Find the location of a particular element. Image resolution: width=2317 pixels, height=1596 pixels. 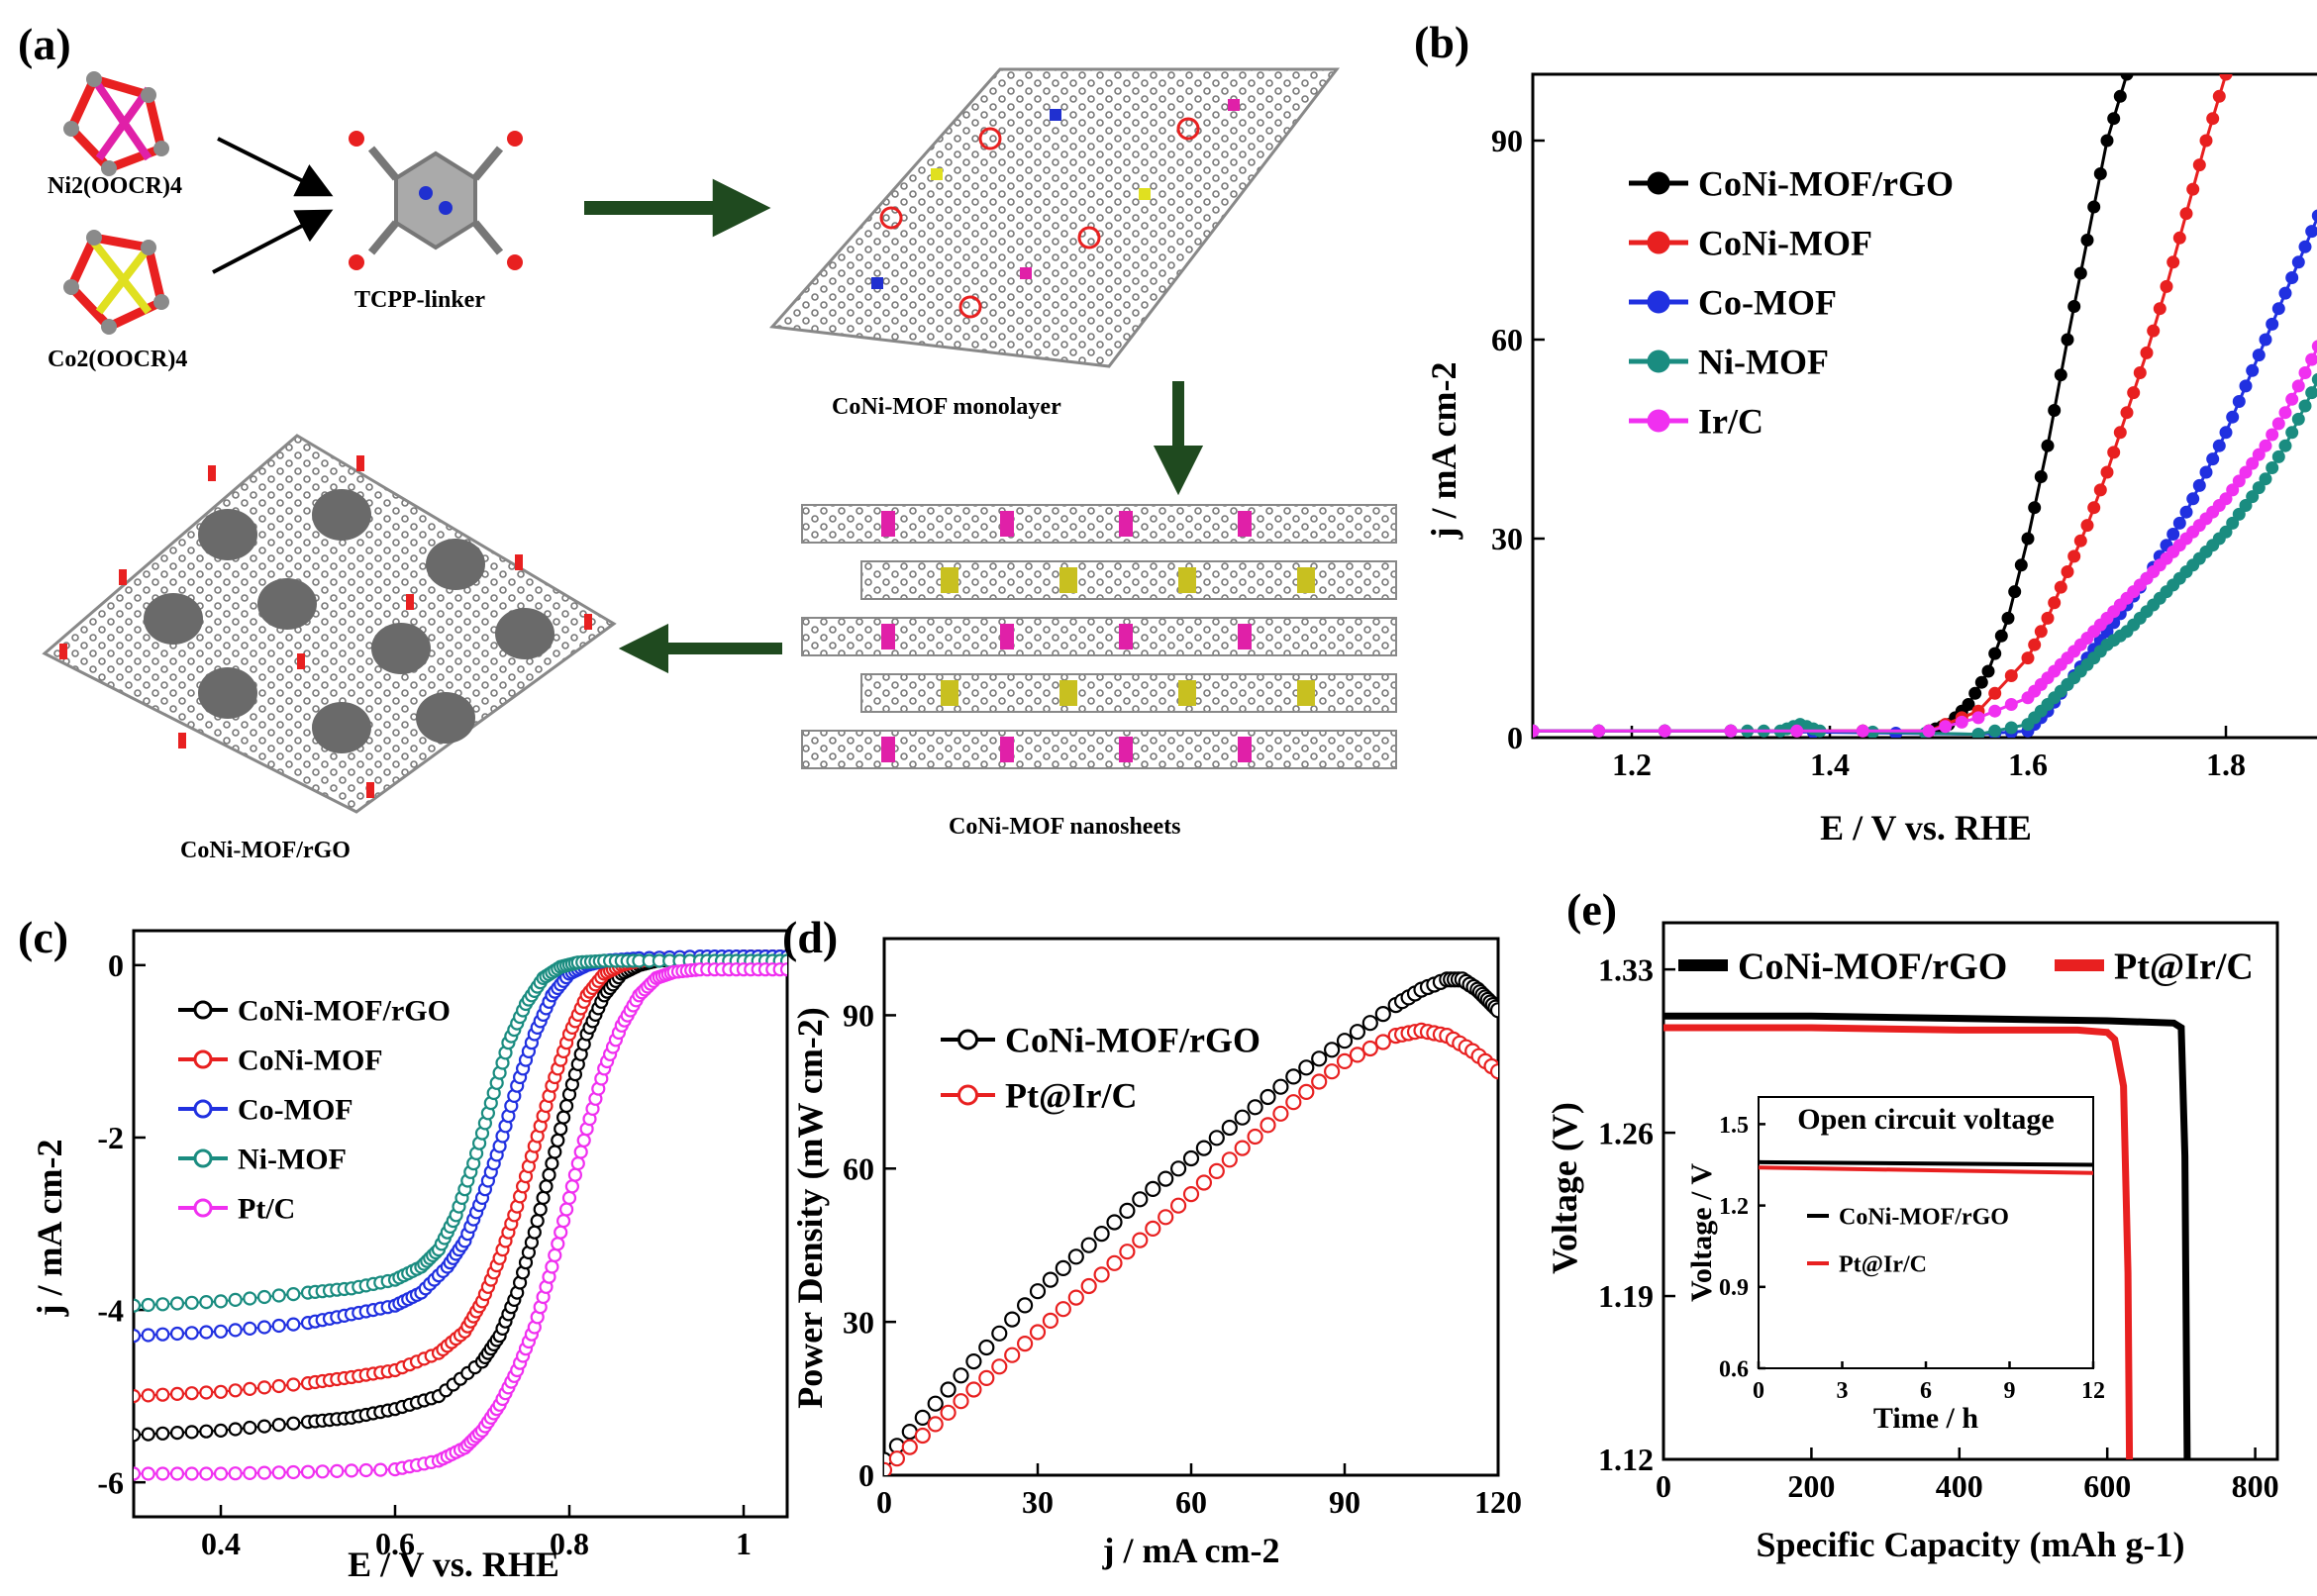

y-axis-label: j / mA cm-2 is located at coordinates (49, 1229).